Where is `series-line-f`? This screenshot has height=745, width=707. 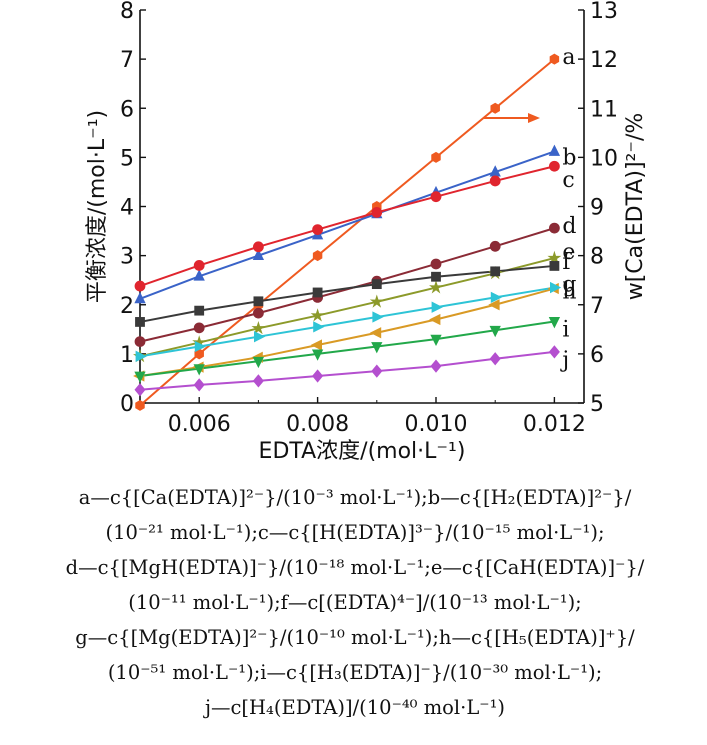
series-line-f is located at coordinates (347, 293).